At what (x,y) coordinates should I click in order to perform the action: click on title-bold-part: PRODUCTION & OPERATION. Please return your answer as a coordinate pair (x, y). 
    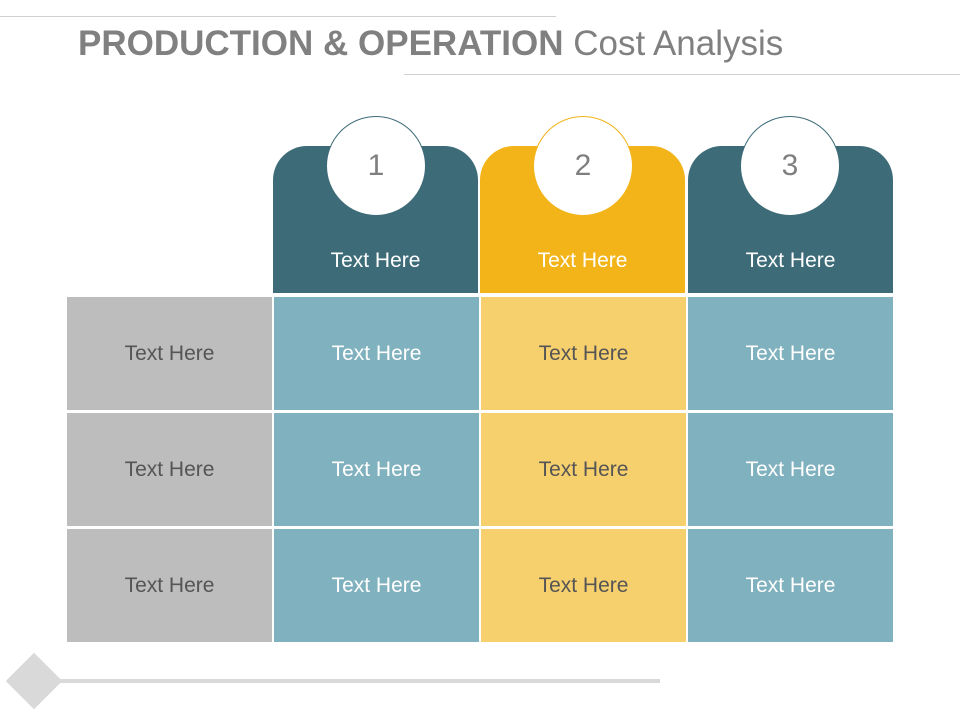
    Looking at the image, I should click on (321, 43).